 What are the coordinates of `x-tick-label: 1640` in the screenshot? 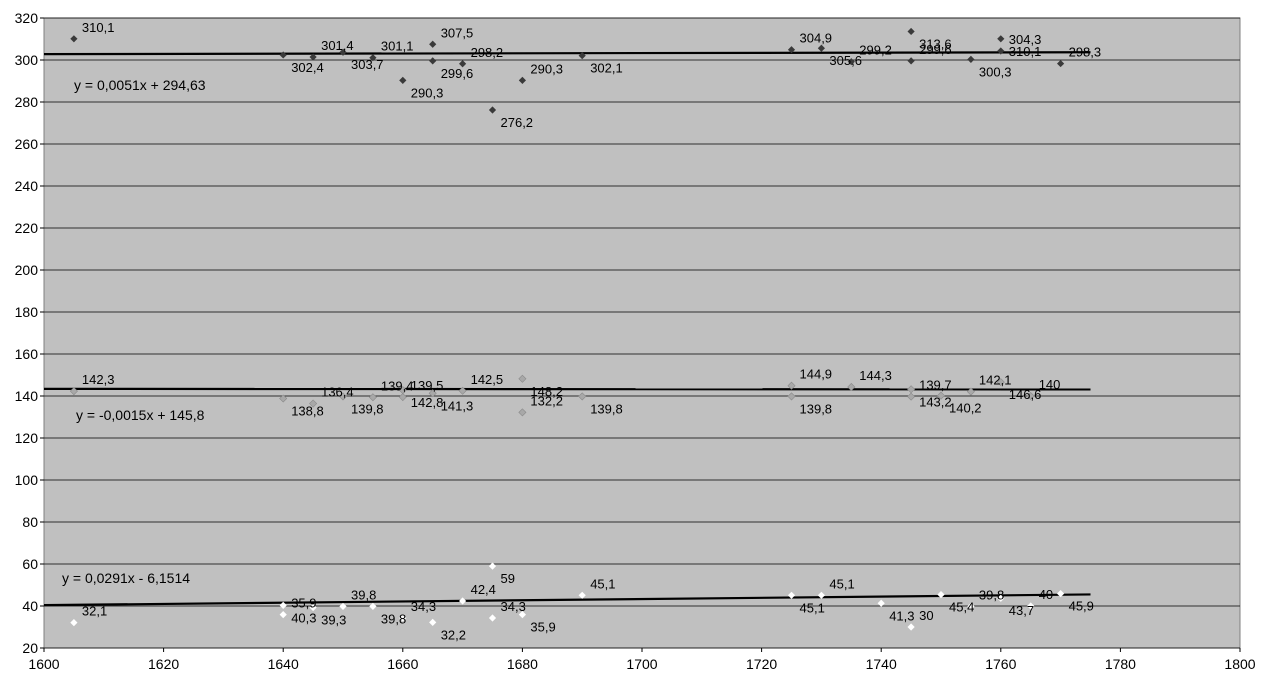 It's located at (283, 664).